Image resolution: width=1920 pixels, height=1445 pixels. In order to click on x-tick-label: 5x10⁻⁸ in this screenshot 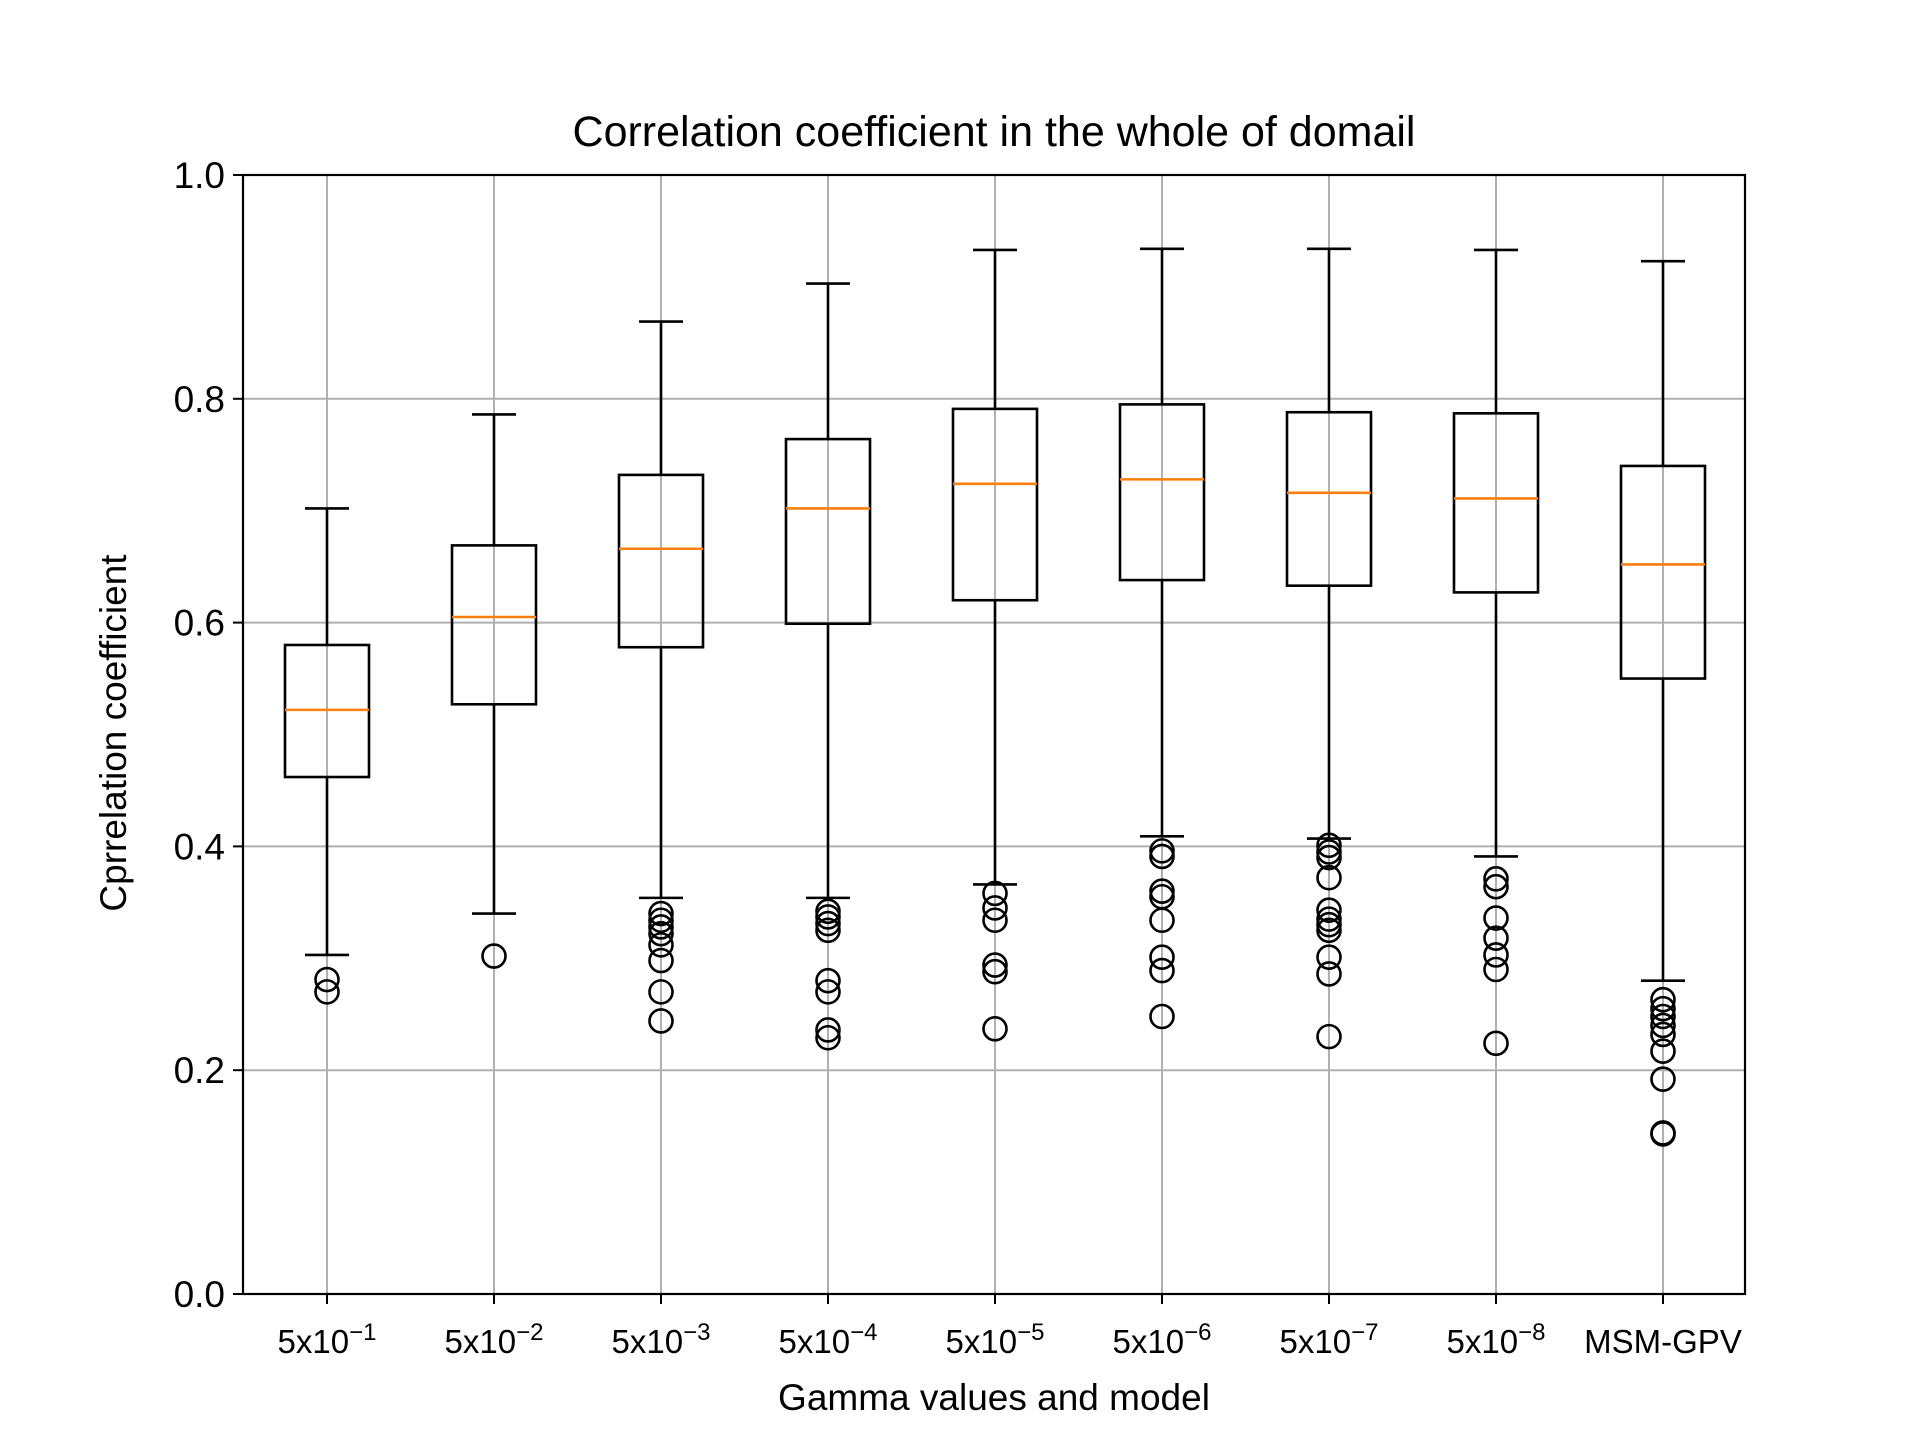, I will do `click(1496, 1339)`.